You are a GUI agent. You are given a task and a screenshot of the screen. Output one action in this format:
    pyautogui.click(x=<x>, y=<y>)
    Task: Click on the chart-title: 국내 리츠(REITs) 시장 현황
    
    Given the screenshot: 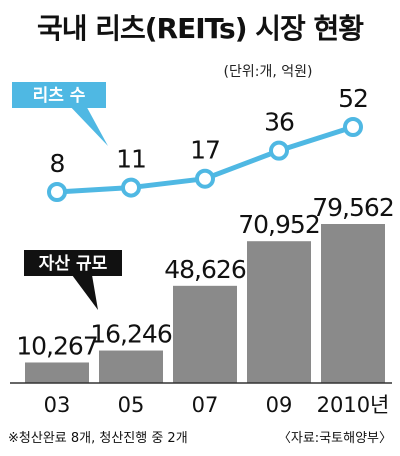 What is the action you would take?
    pyautogui.click(x=200, y=28)
    